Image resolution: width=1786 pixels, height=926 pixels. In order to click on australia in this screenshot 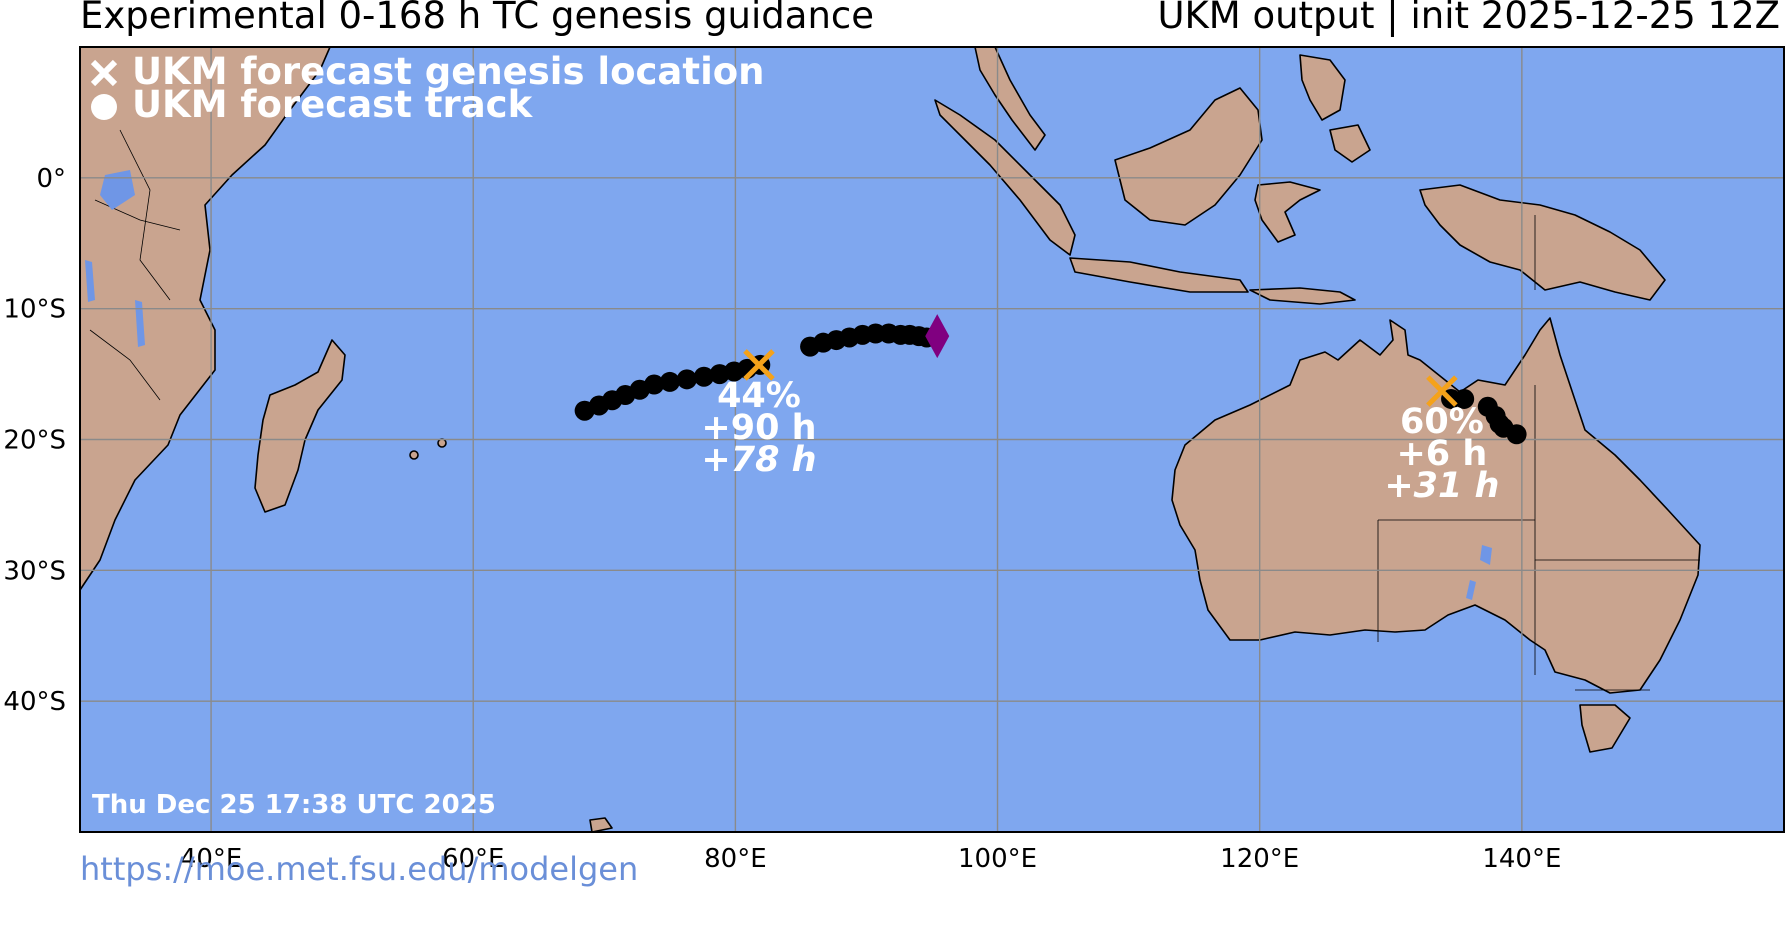, I will do `click(1436, 505)`.